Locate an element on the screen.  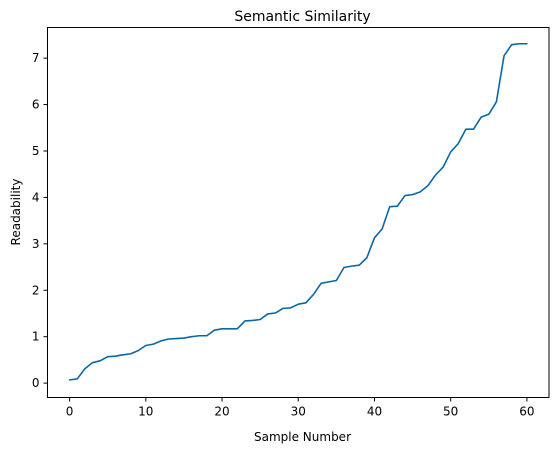
x-axis-ticks: 0 10 20 30 40 50 60 is located at coordinates (300, 408).